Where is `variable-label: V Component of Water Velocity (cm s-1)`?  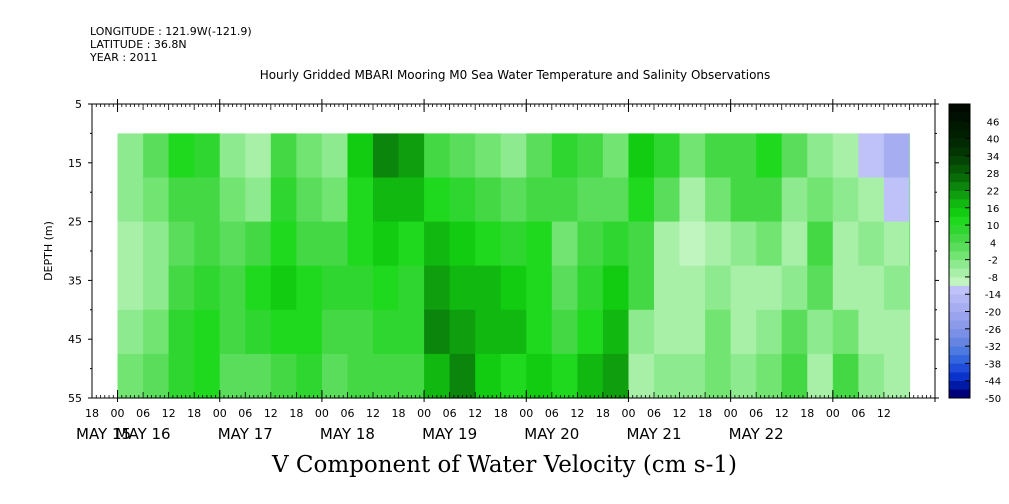
variable-label: V Component of Water Velocity (cm s-1) is located at coordinates (504, 465).